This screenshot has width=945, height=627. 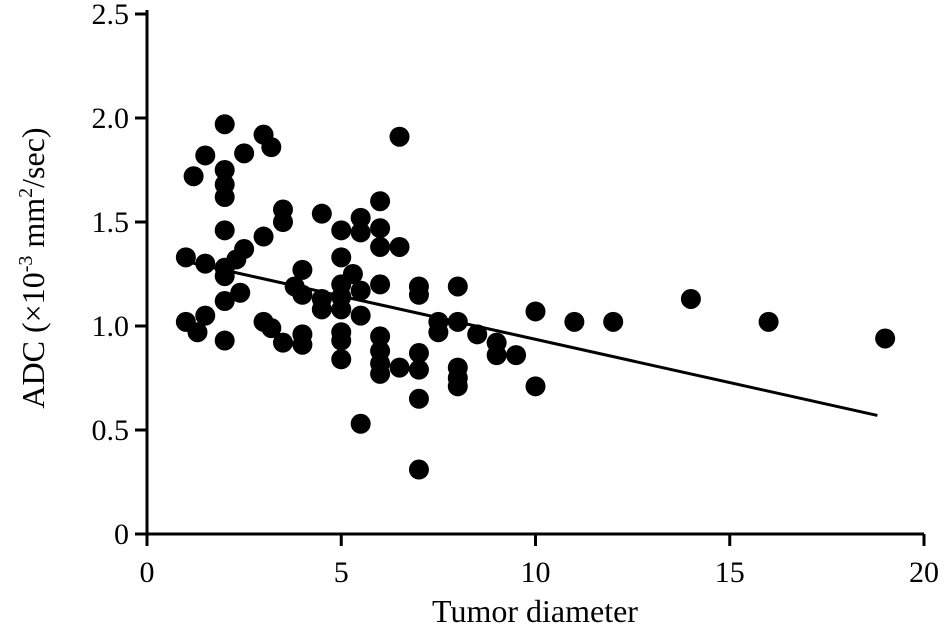 What do you see at coordinates (111, 430) in the screenshot?
I see `y-tick-label: 0.5` at bounding box center [111, 430].